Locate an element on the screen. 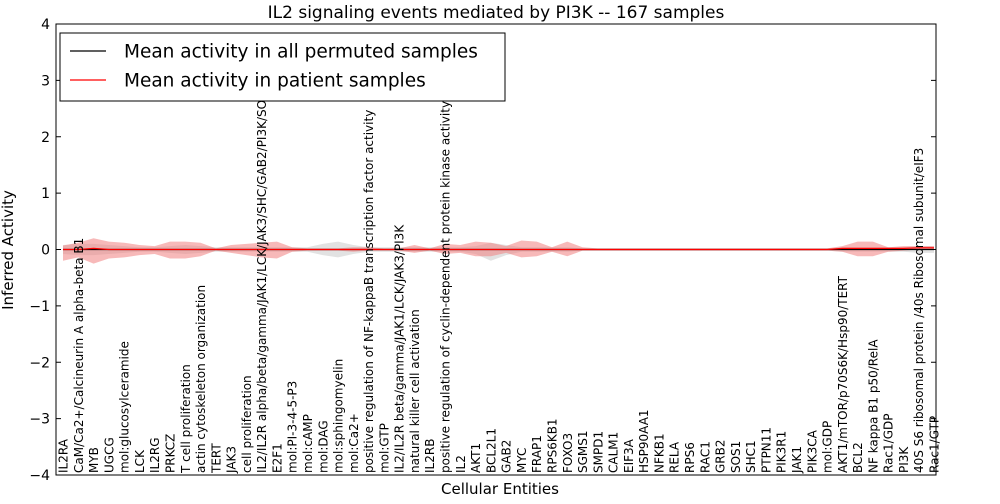  x-tick-label: Rac1/GDP is located at coordinates (889, 443).